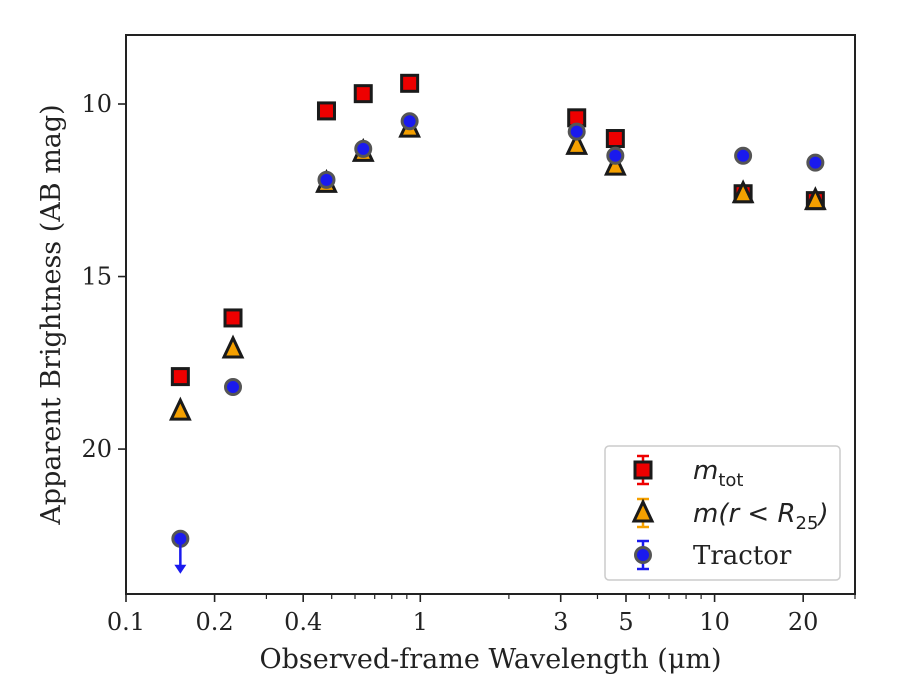 Image resolution: width=900 pixels, height=700 pixels. Describe the element at coordinates (96, 277) in the screenshot. I see `y-tick-label: 15` at that location.